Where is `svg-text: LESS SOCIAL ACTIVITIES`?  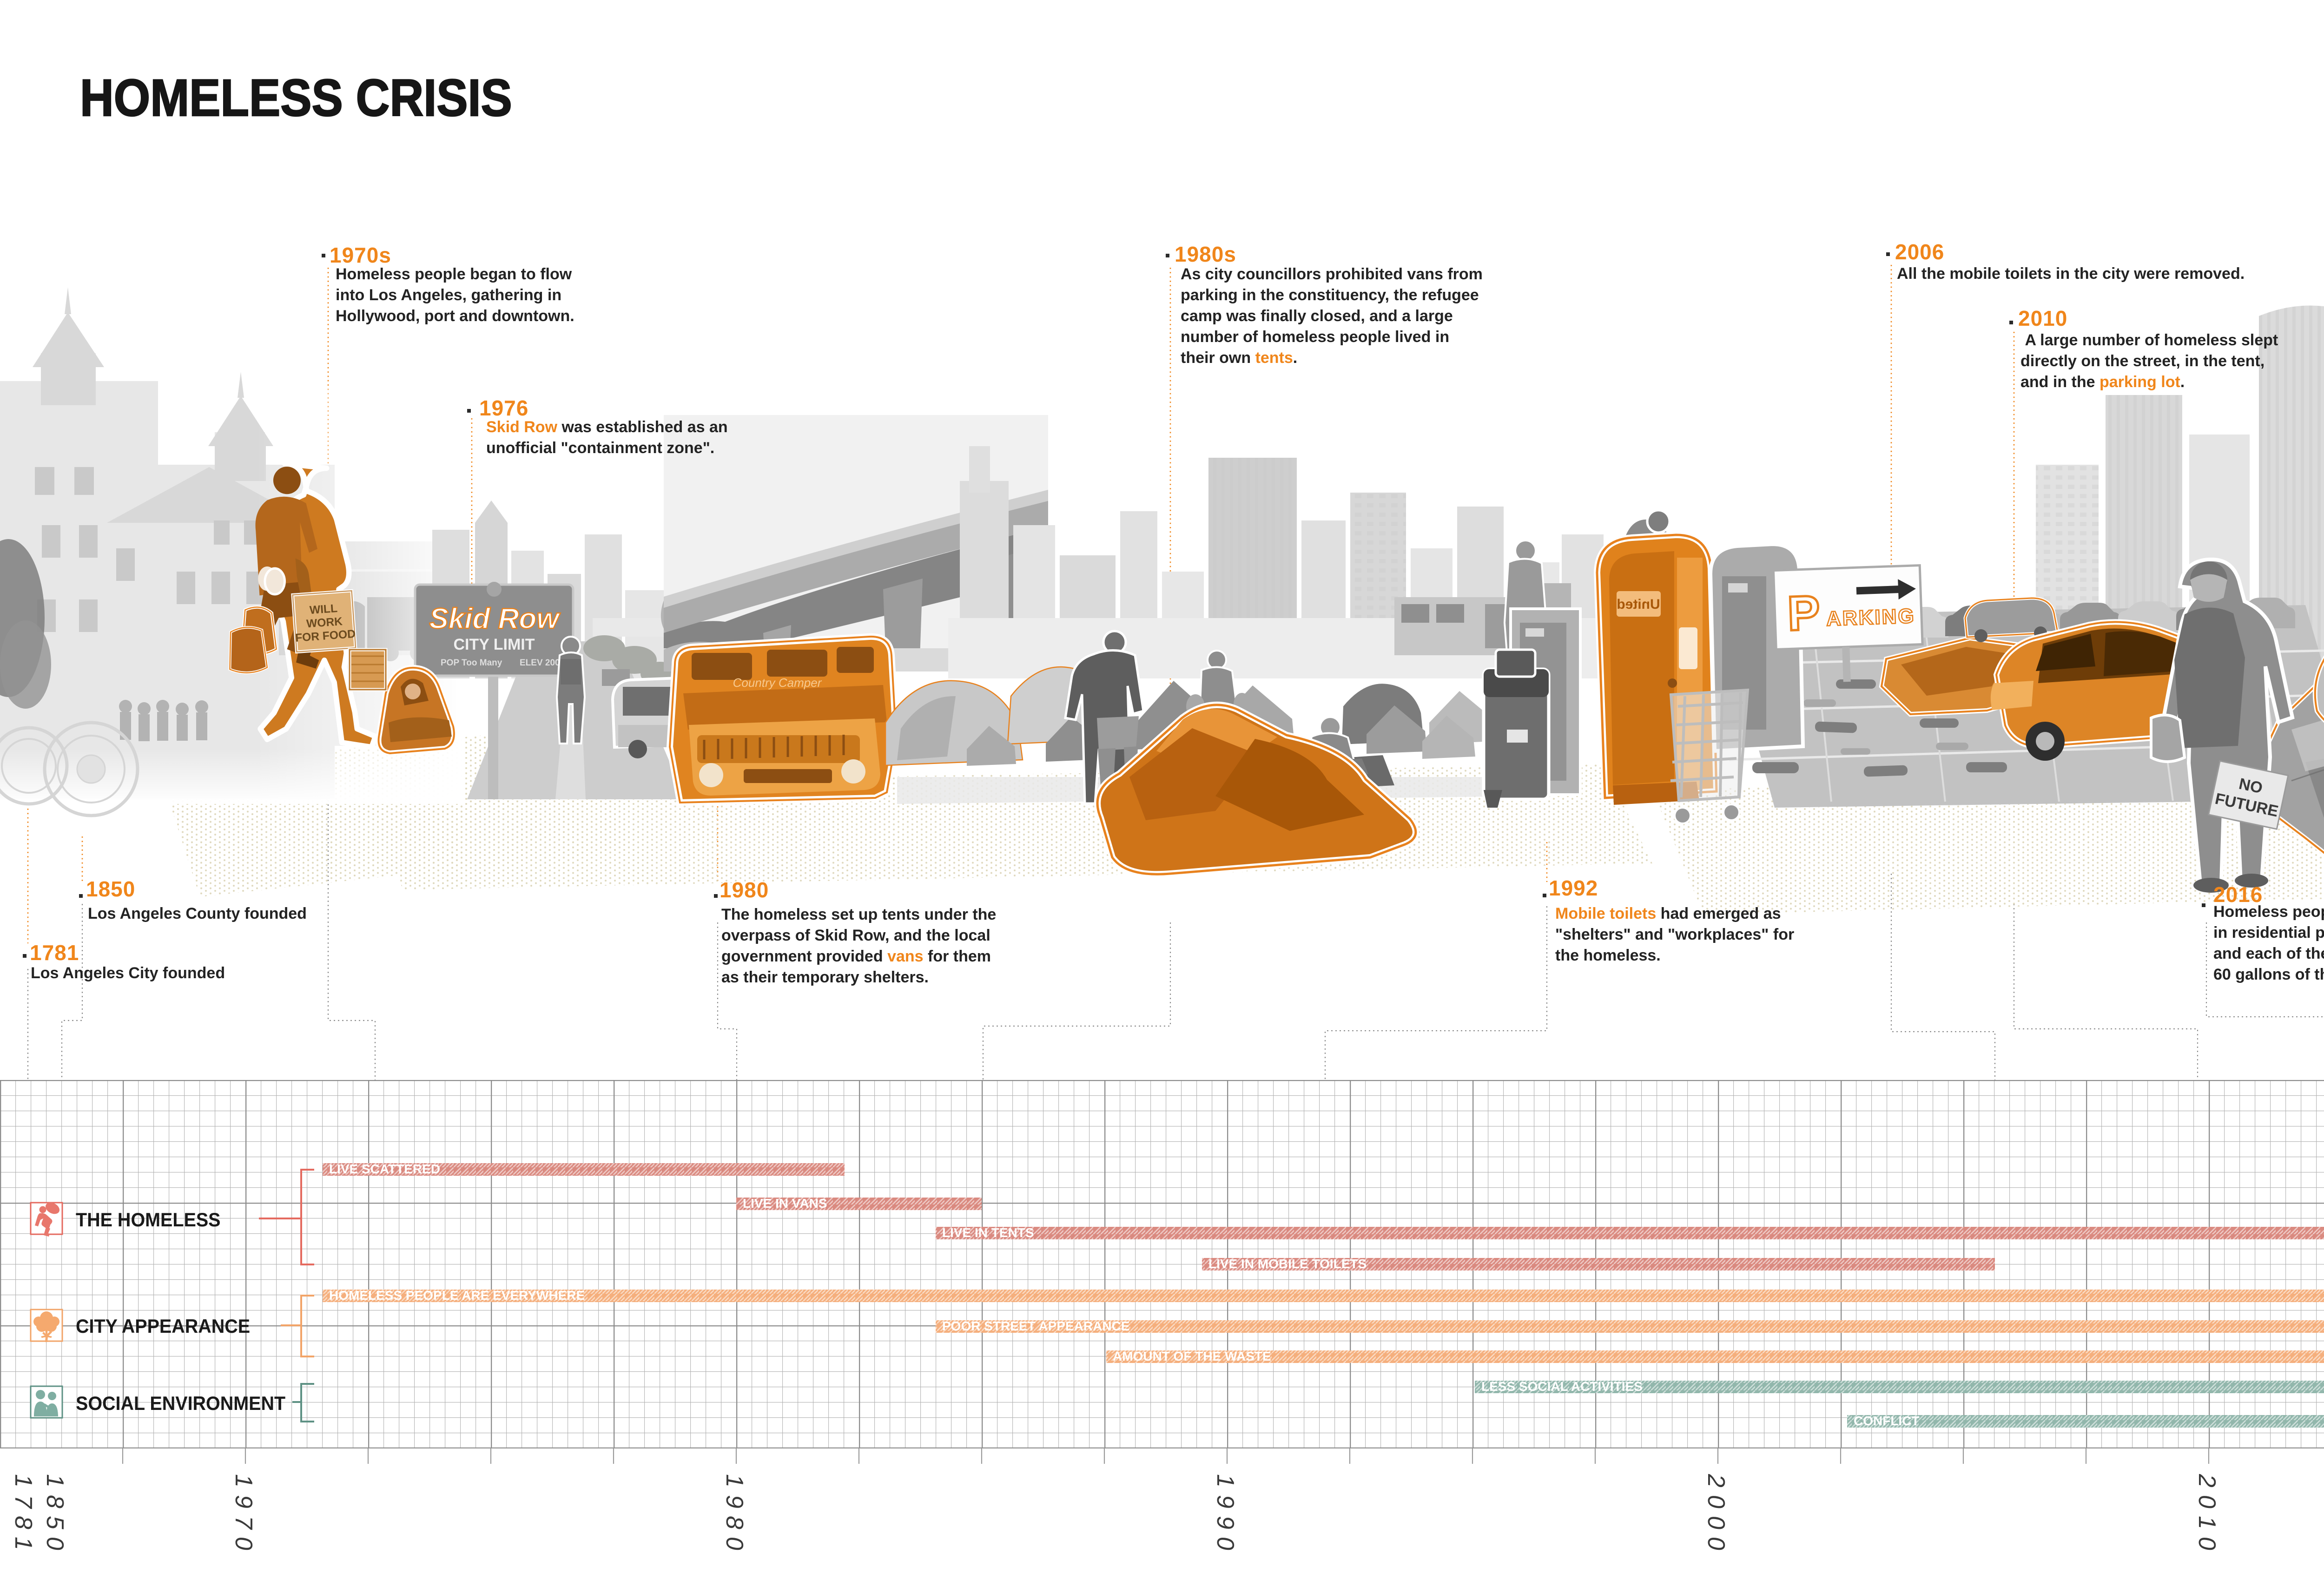 svg-text: LESS SOCIAL ACTIVITIES is located at coordinates (1562, 1386).